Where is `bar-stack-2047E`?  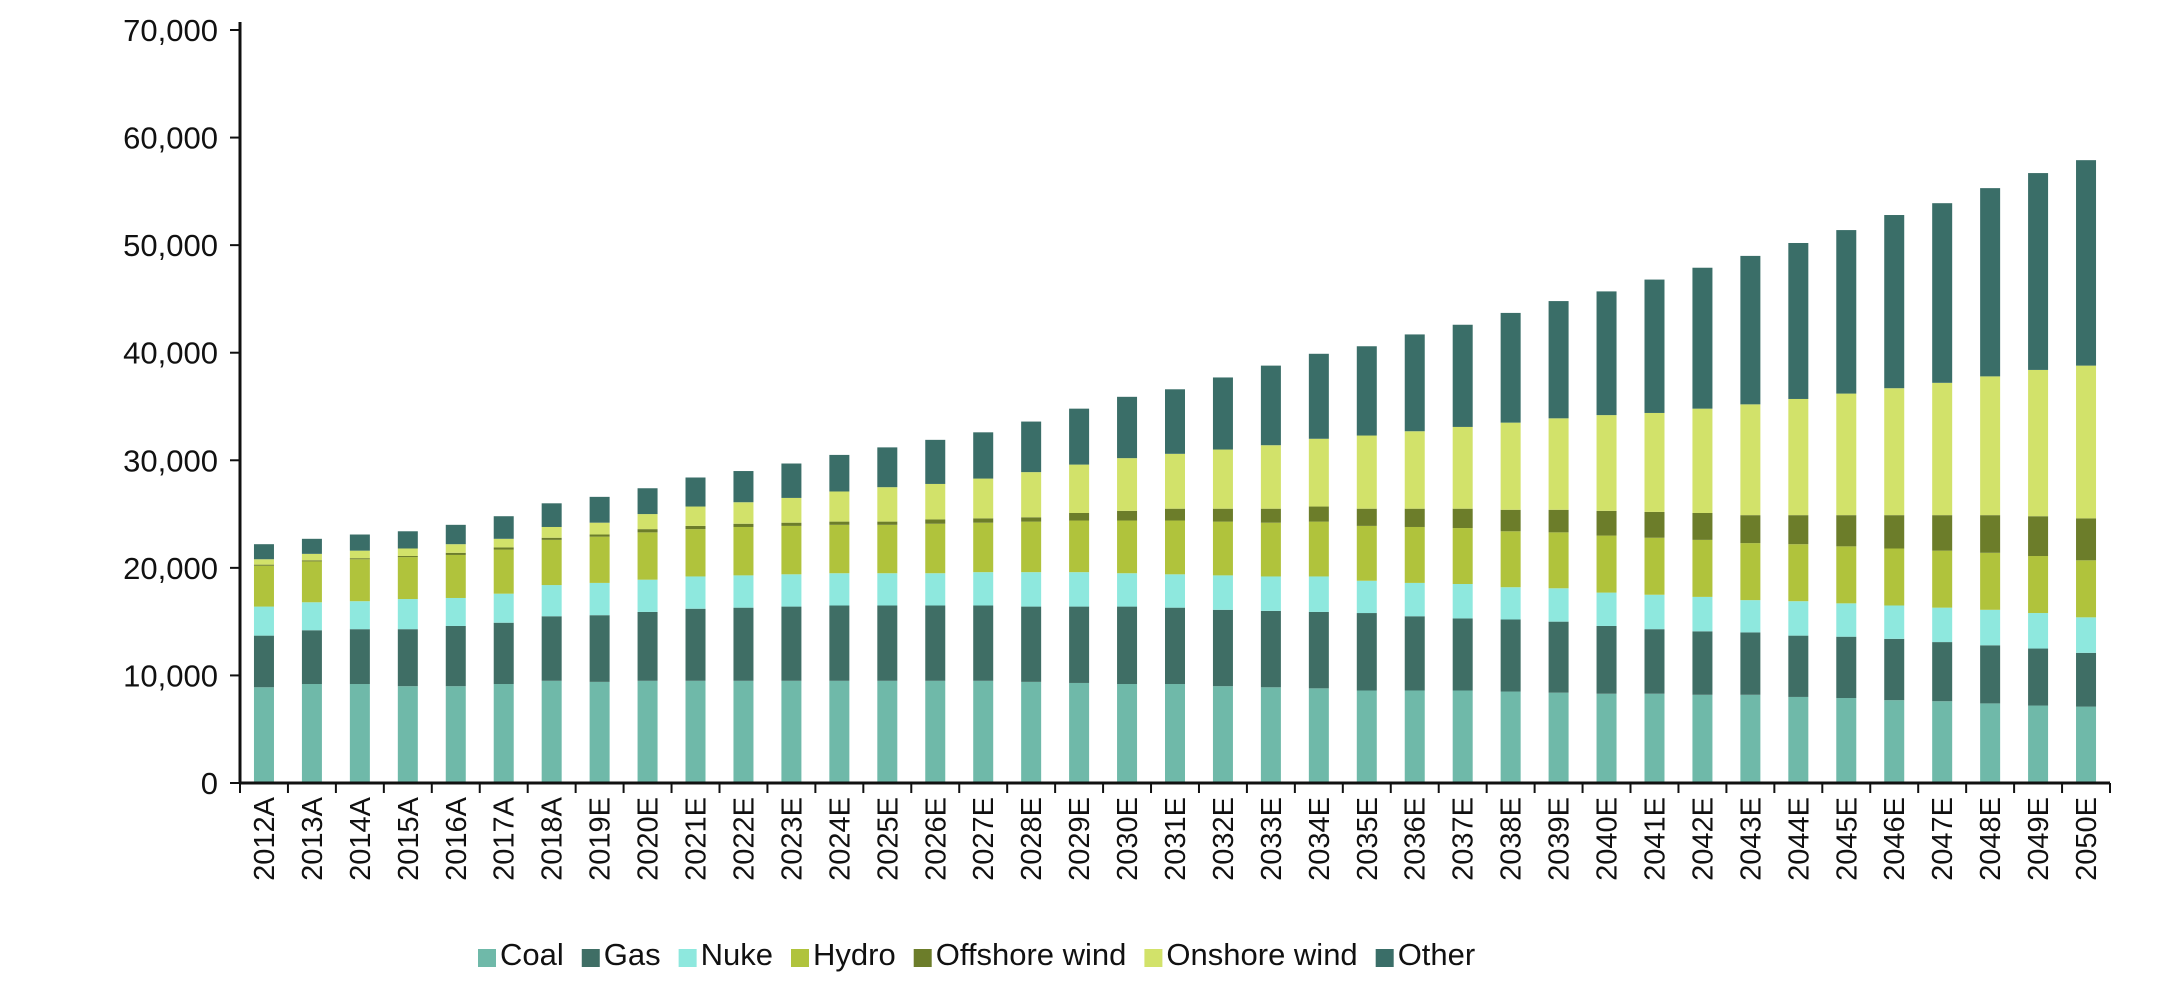
bar-stack-2047E is located at coordinates (1942, 493).